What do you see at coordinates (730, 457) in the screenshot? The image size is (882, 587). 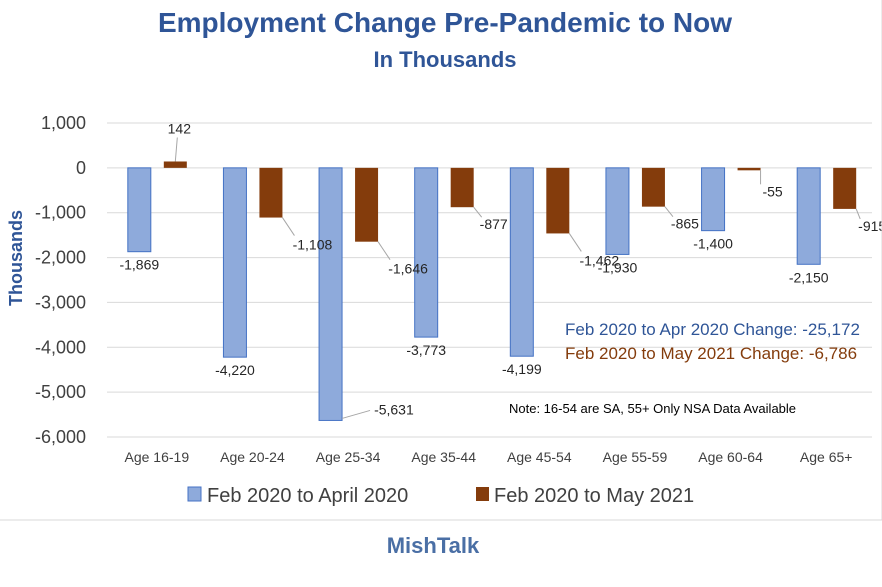 I see `category-label: Age 60-64` at bounding box center [730, 457].